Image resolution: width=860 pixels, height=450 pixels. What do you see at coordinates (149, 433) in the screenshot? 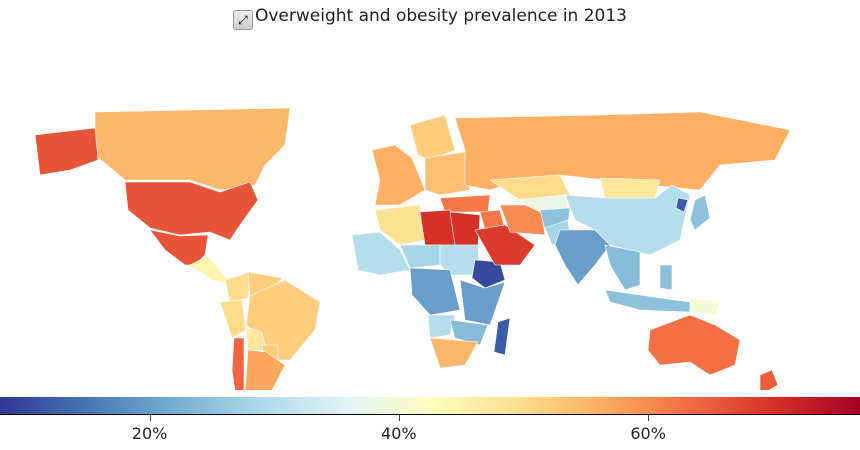
I see `colorbar-tick-label: 20%` at bounding box center [149, 433].